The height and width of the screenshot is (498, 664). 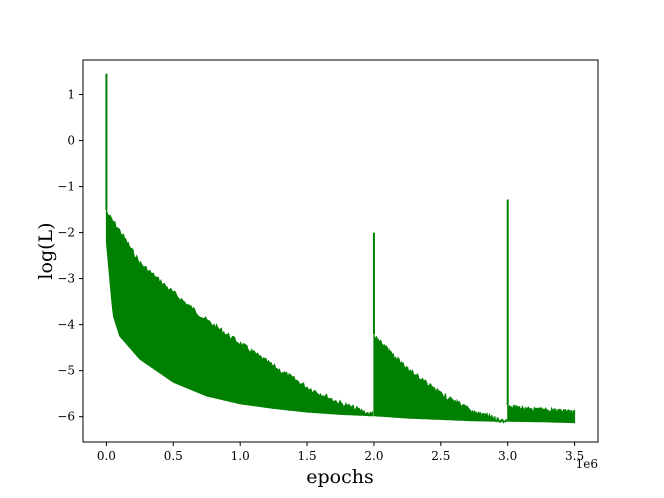 I want to click on x-tick-label: 3.0, so click(x=507, y=456).